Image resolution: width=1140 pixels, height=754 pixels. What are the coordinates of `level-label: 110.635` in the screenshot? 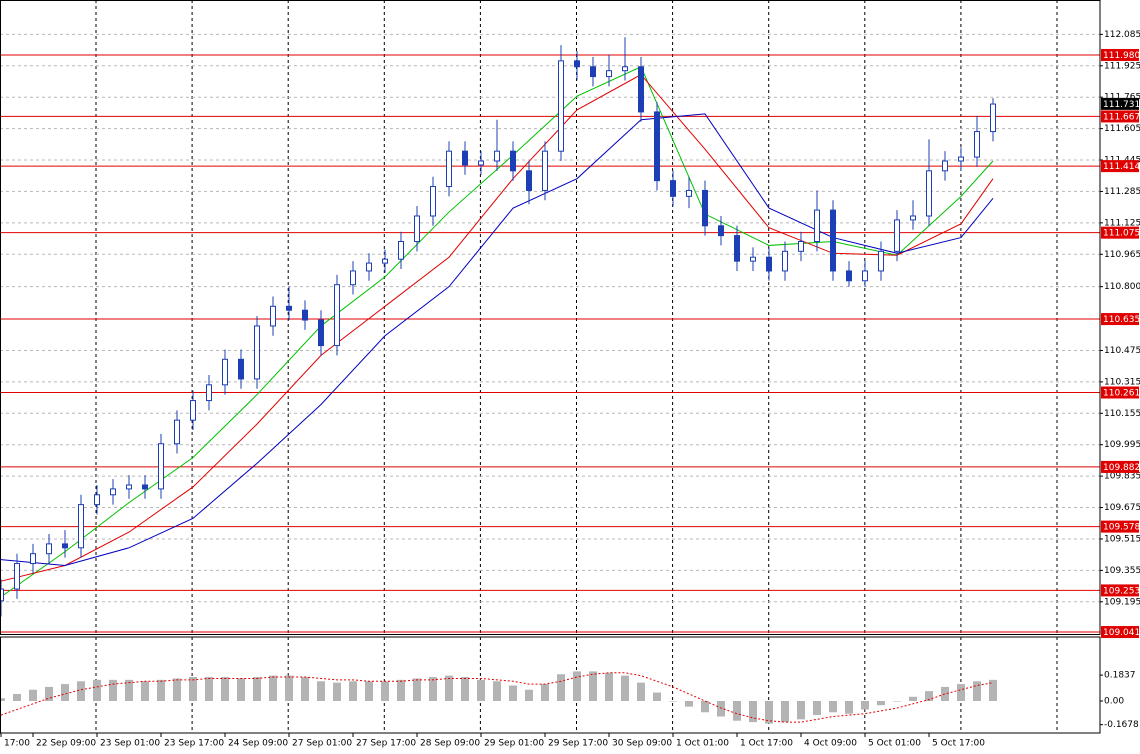 It's located at (1121, 320).